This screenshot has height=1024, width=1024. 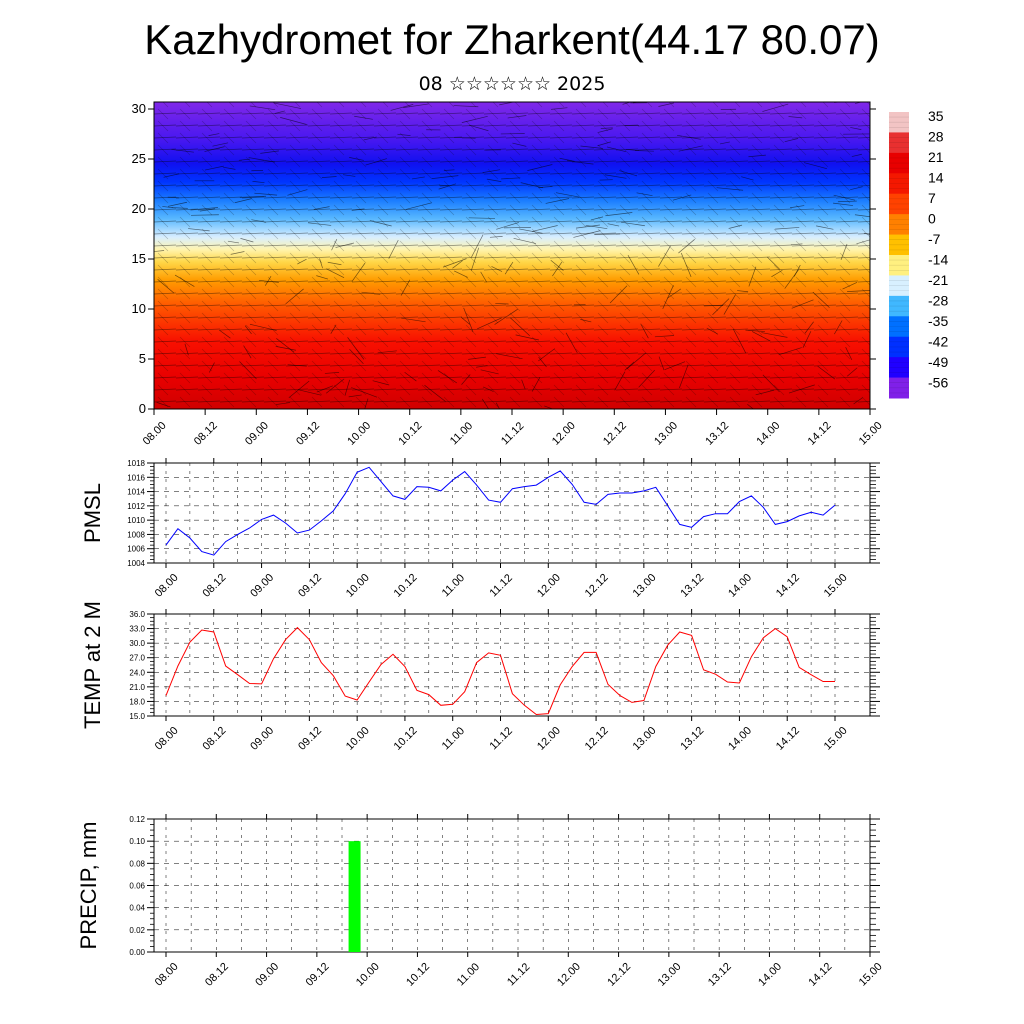 I want to click on x-tick-label: 15.00, so click(x=836, y=586).